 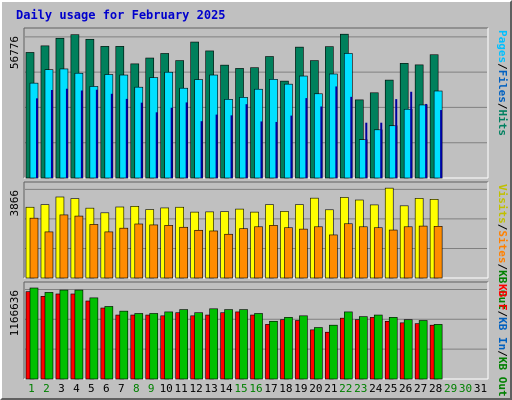 I want to click on day-label: 7, so click(x=121, y=388).